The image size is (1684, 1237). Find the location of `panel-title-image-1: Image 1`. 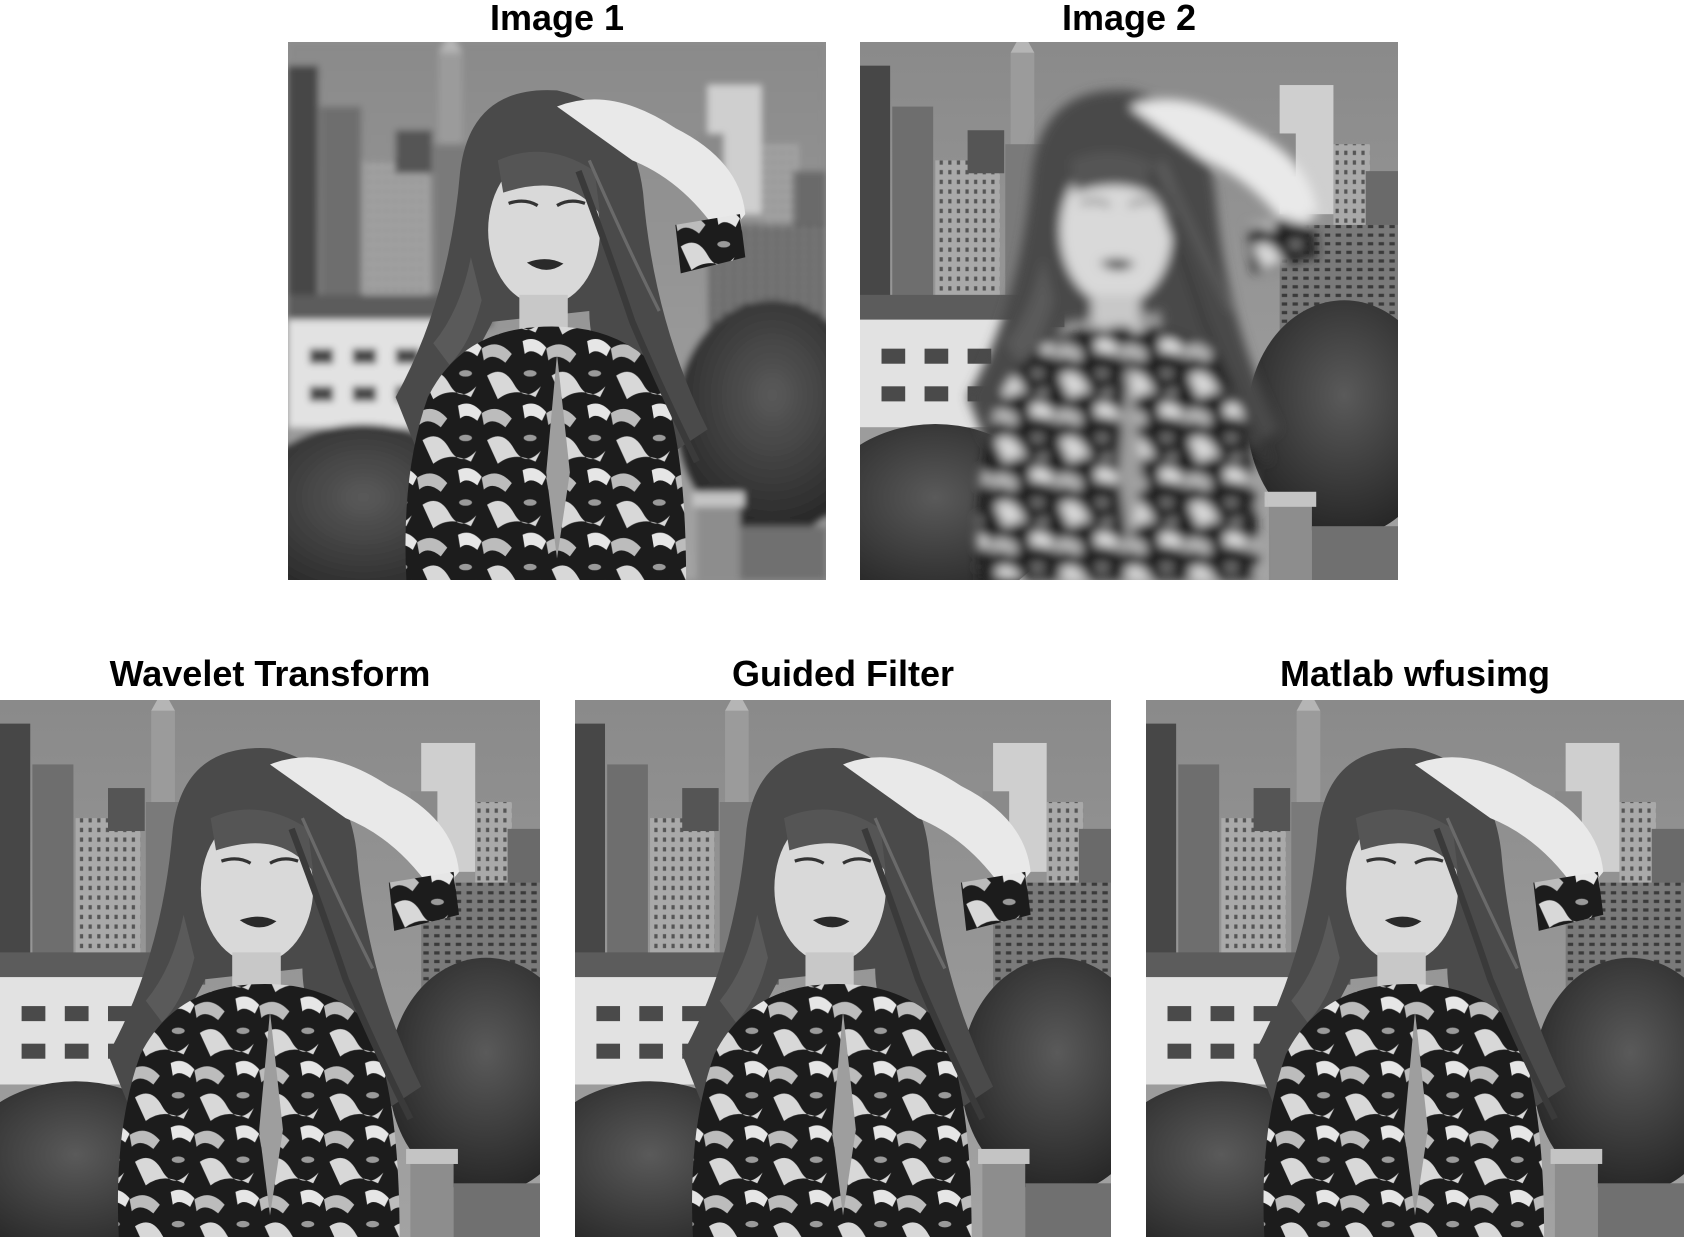

panel-title-image-1: Image 1 is located at coordinates (557, 19).